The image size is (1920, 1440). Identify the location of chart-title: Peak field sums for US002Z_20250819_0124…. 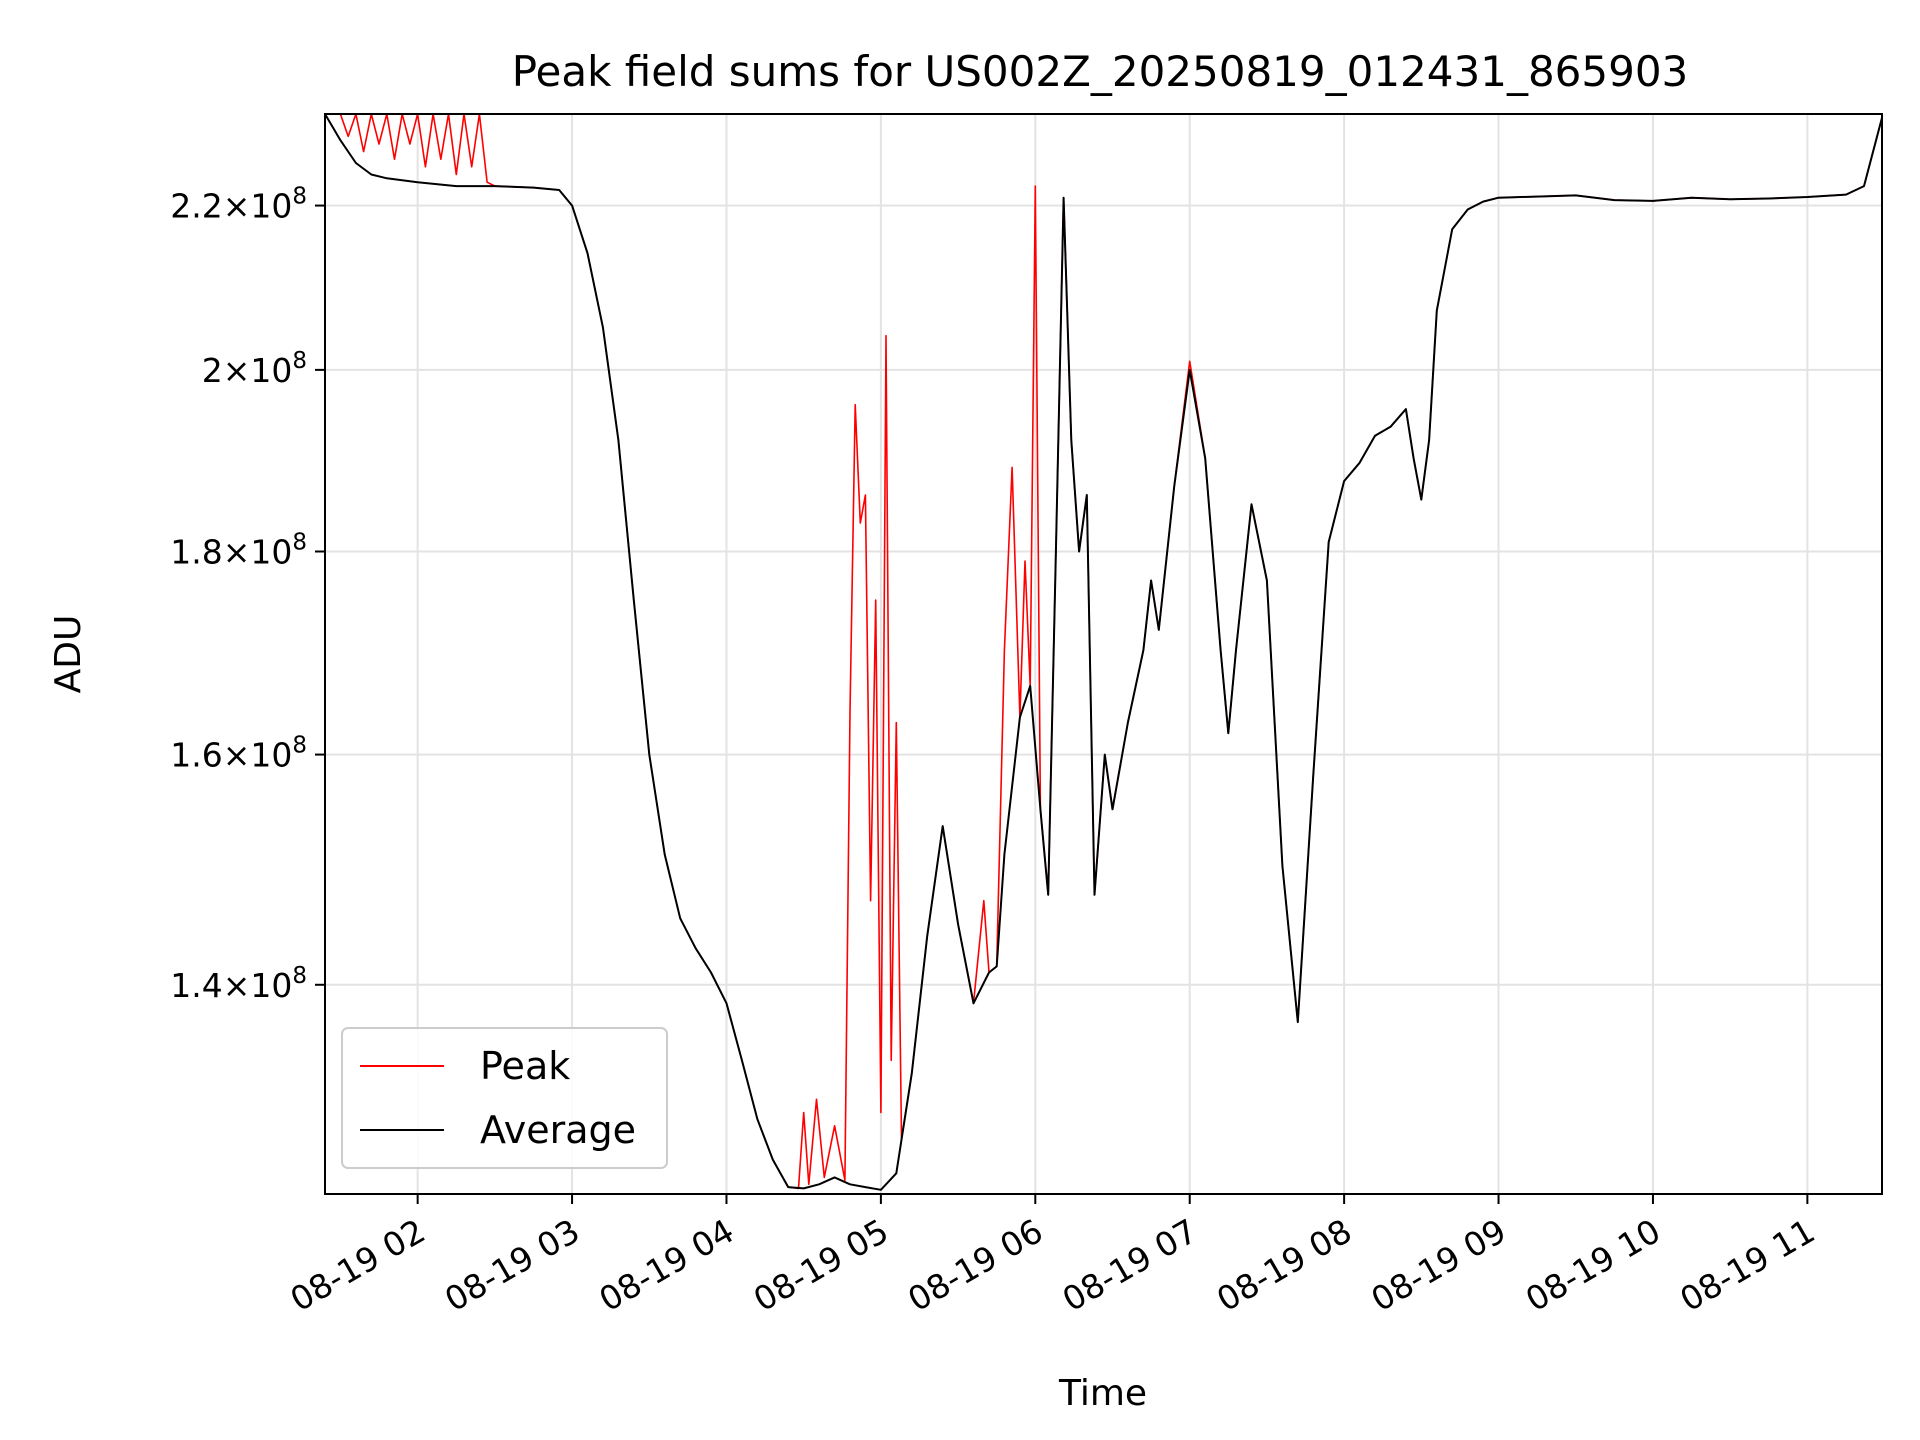
(1100, 71).